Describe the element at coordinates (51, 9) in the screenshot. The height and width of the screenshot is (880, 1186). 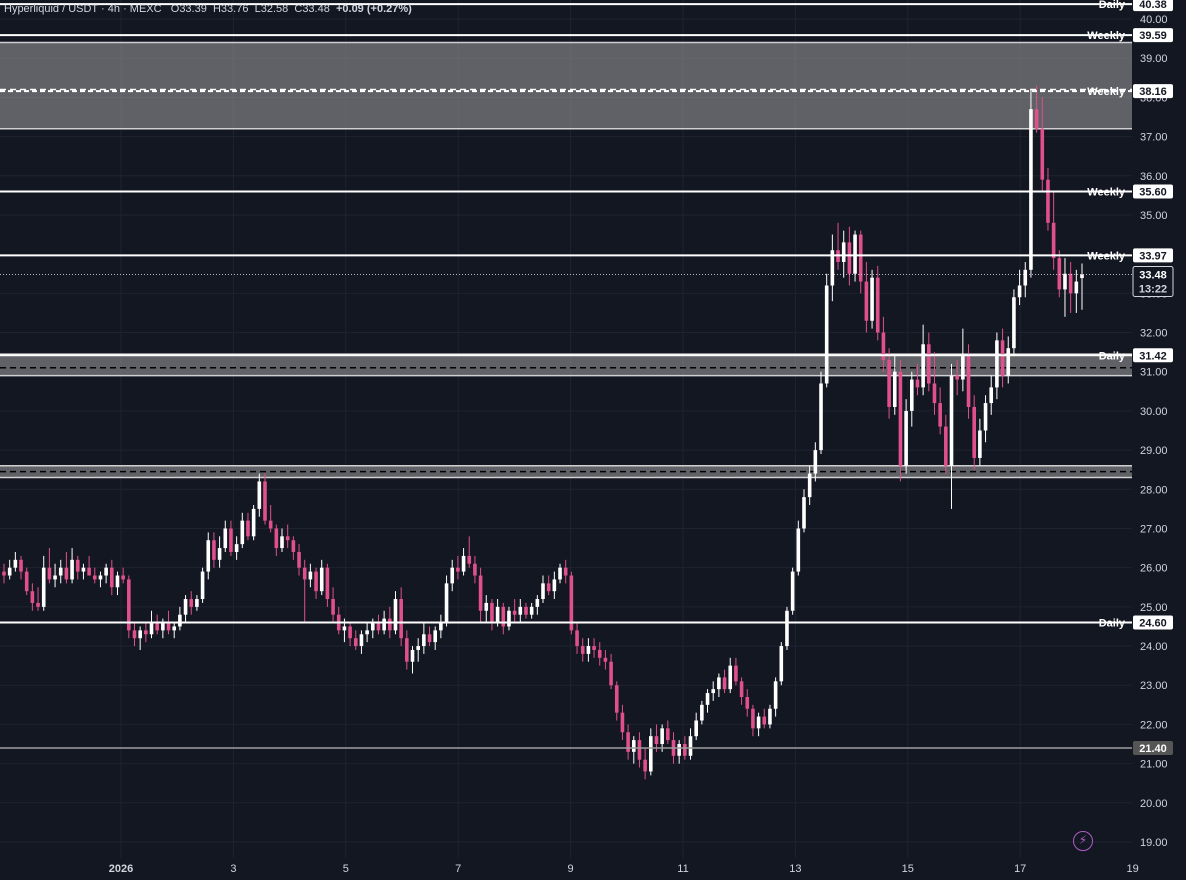
I see `symbol-name: Hyperliquid / USDT` at that location.